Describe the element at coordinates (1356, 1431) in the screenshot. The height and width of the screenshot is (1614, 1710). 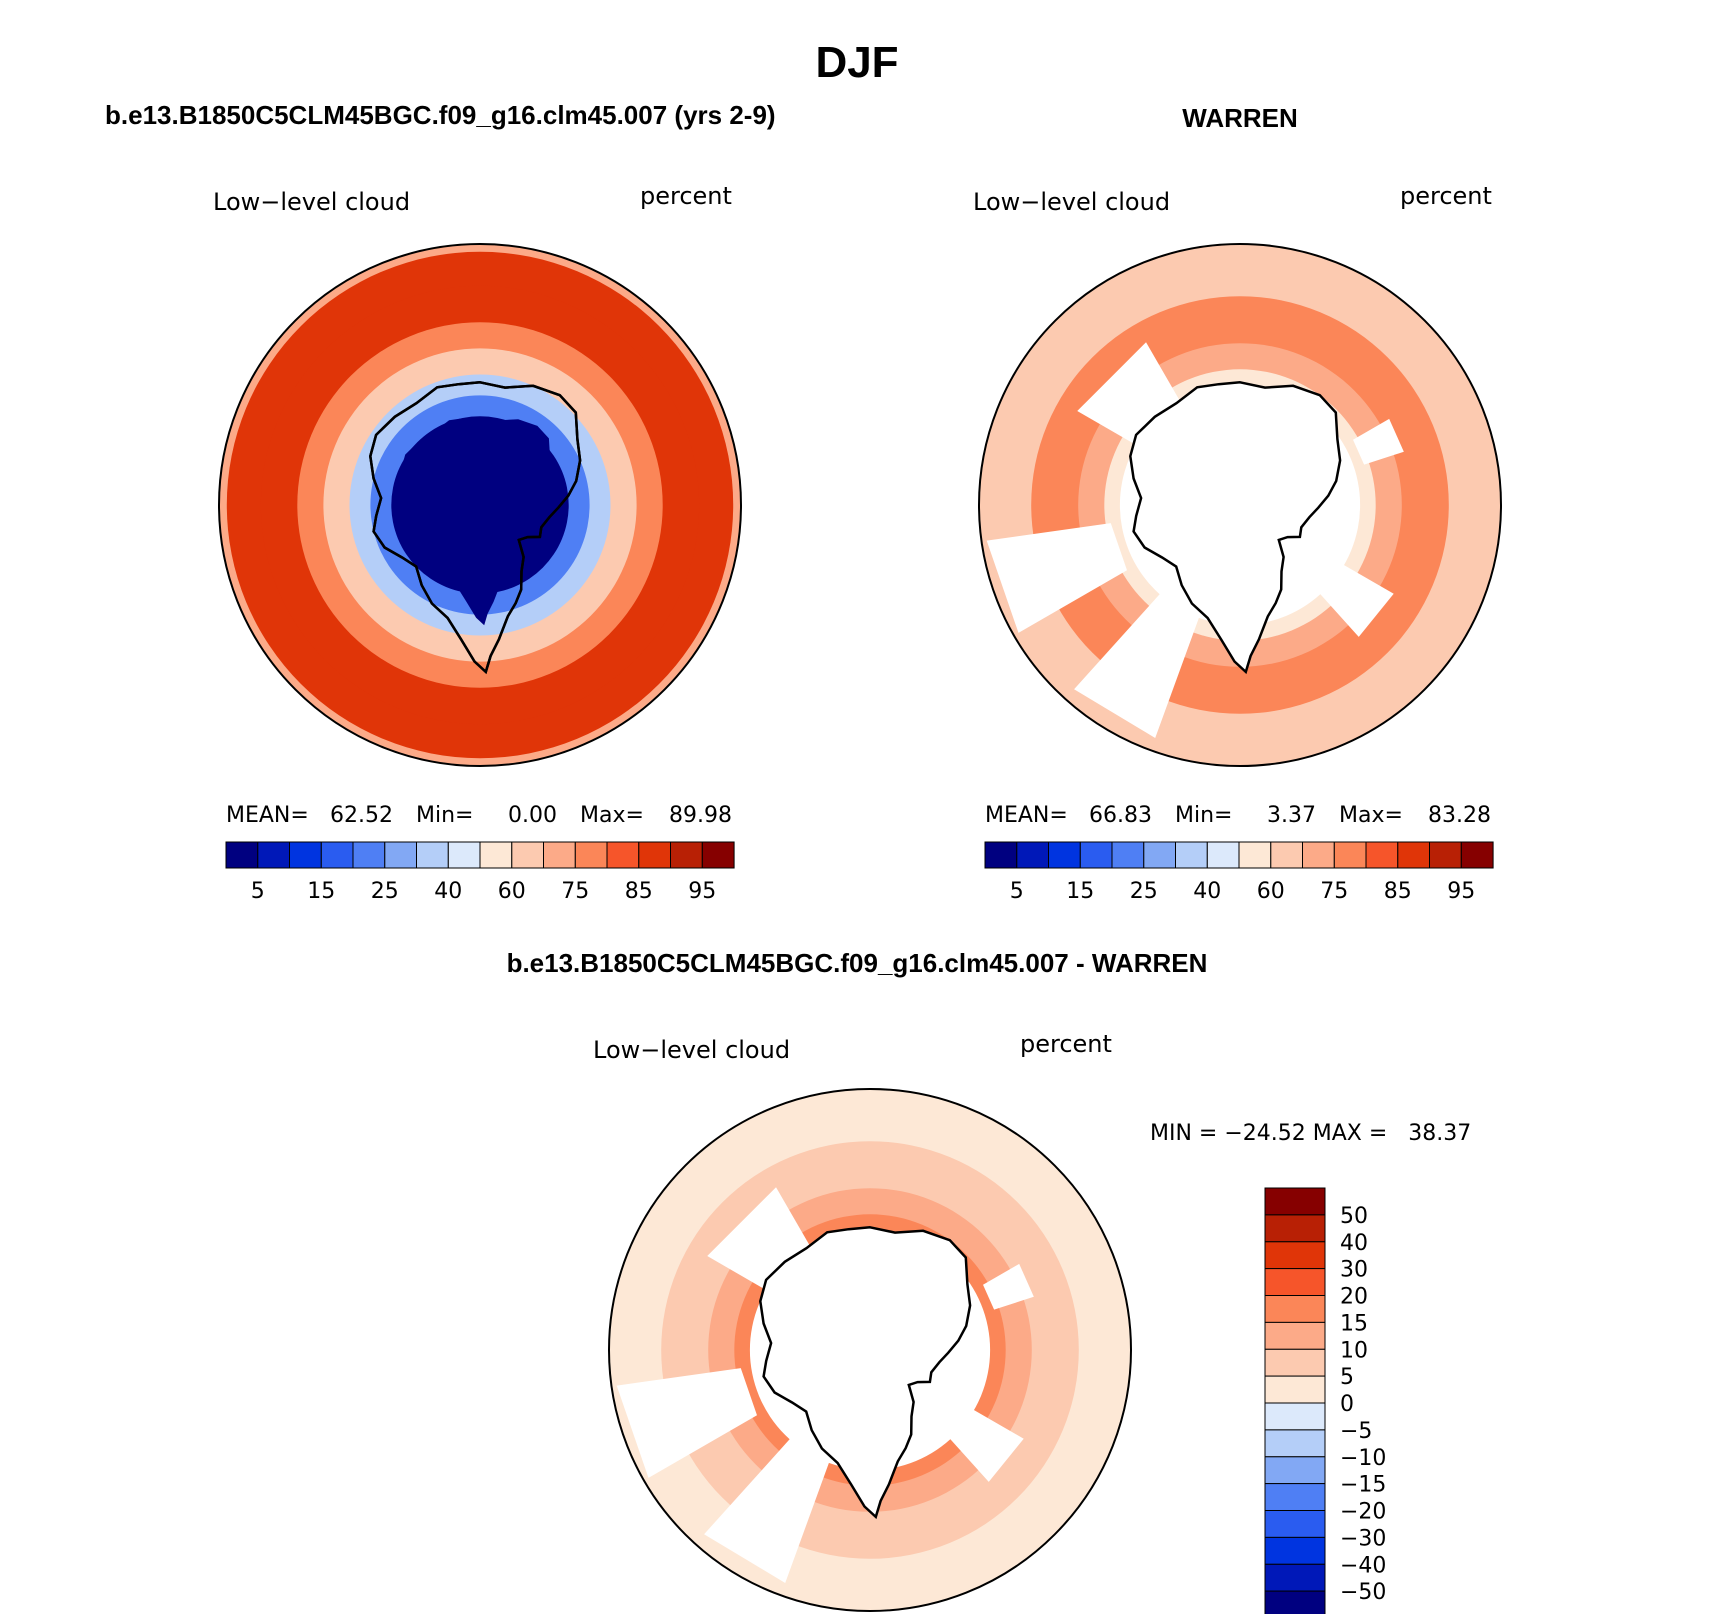
I see `colorbar-tick-label: −5` at that location.